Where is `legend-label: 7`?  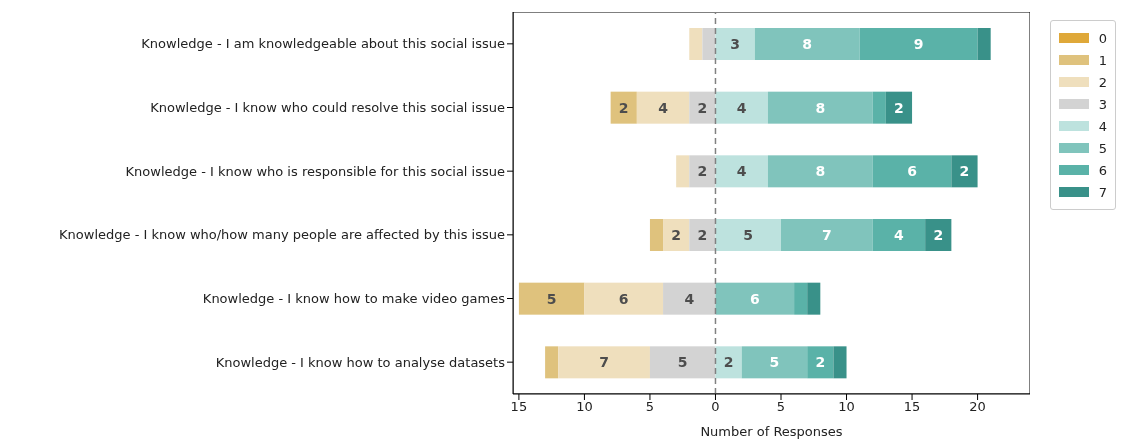
legend-label: 7 is located at coordinates (1102, 192).